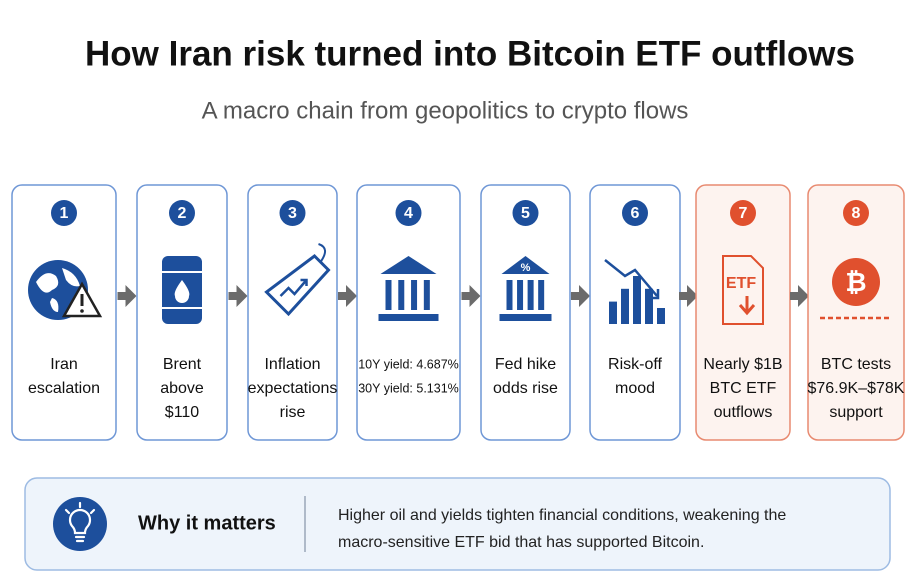  I want to click on tag, so click(297, 285).